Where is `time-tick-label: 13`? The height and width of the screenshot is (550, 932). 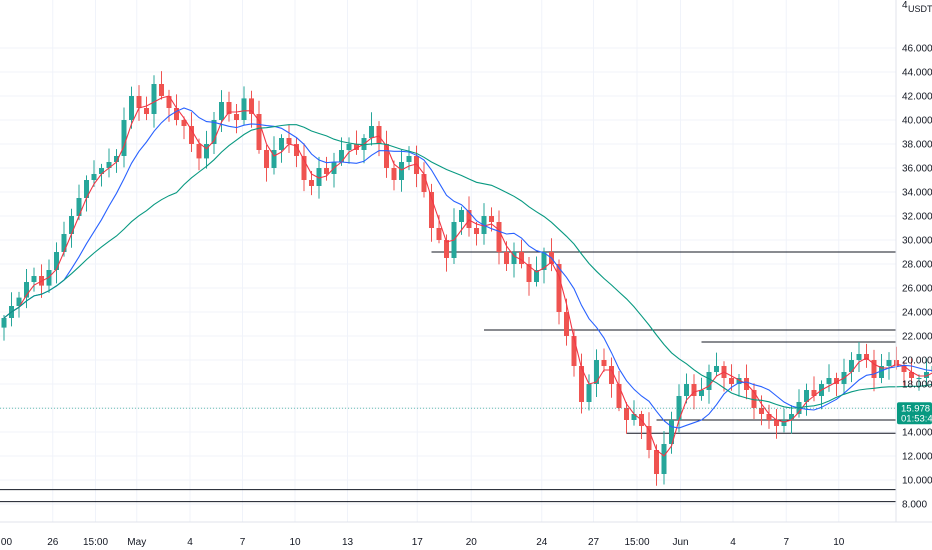 time-tick-label: 13 is located at coordinates (348, 542).